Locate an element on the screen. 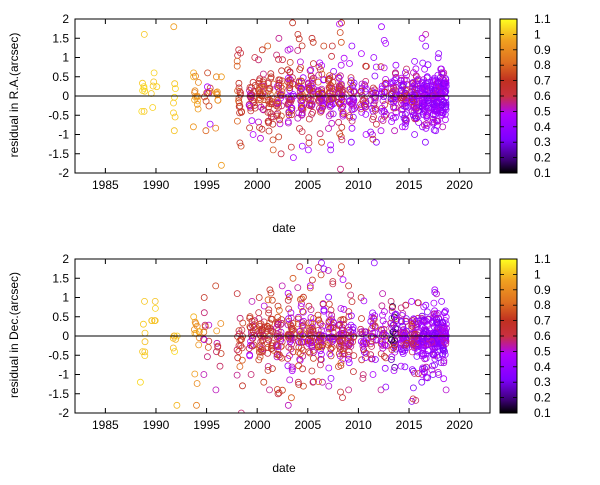  y-tick-label: 1 is located at coordinates (65, 58).